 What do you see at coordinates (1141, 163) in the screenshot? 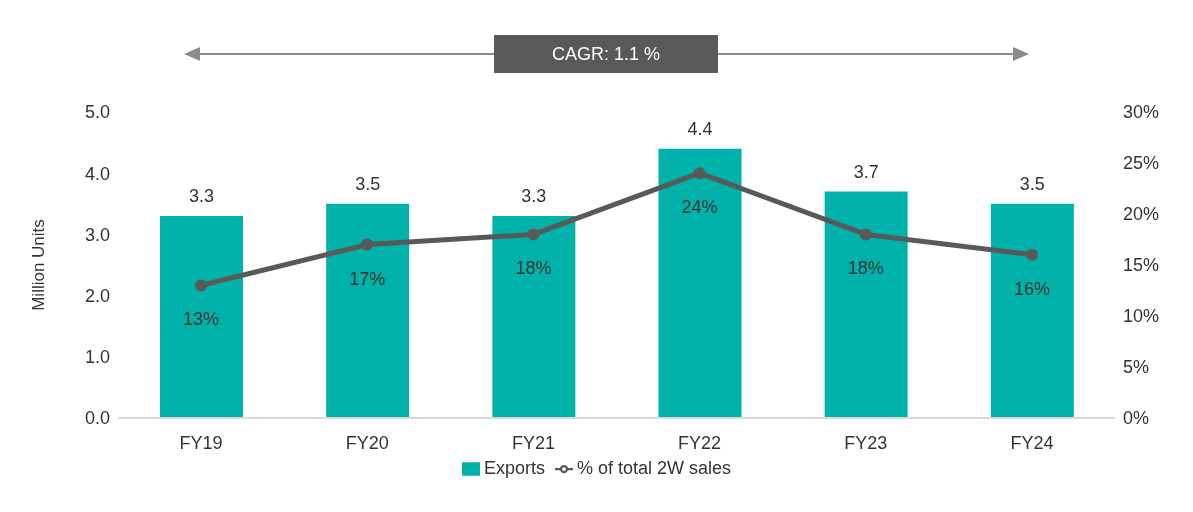
I see `y2-tick-label: 25%` at bounding box center [1141, 163].